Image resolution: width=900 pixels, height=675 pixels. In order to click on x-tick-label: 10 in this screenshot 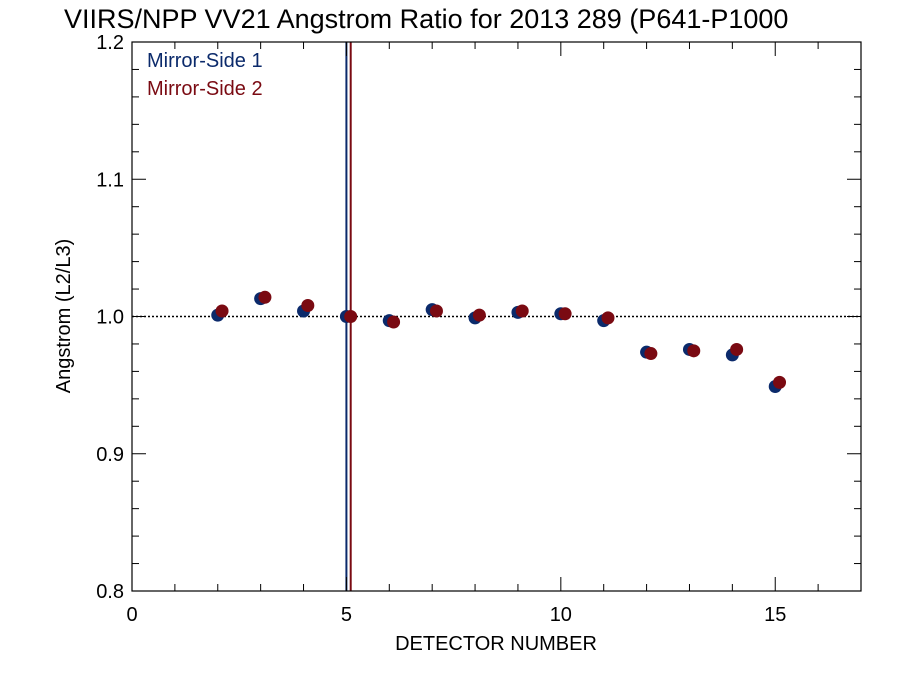, I will do `click(561, 615)`.